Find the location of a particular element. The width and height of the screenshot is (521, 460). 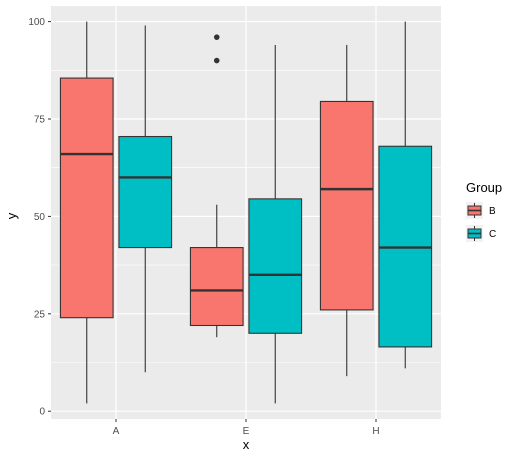

box-C-H is located at coordinates (405, 195).